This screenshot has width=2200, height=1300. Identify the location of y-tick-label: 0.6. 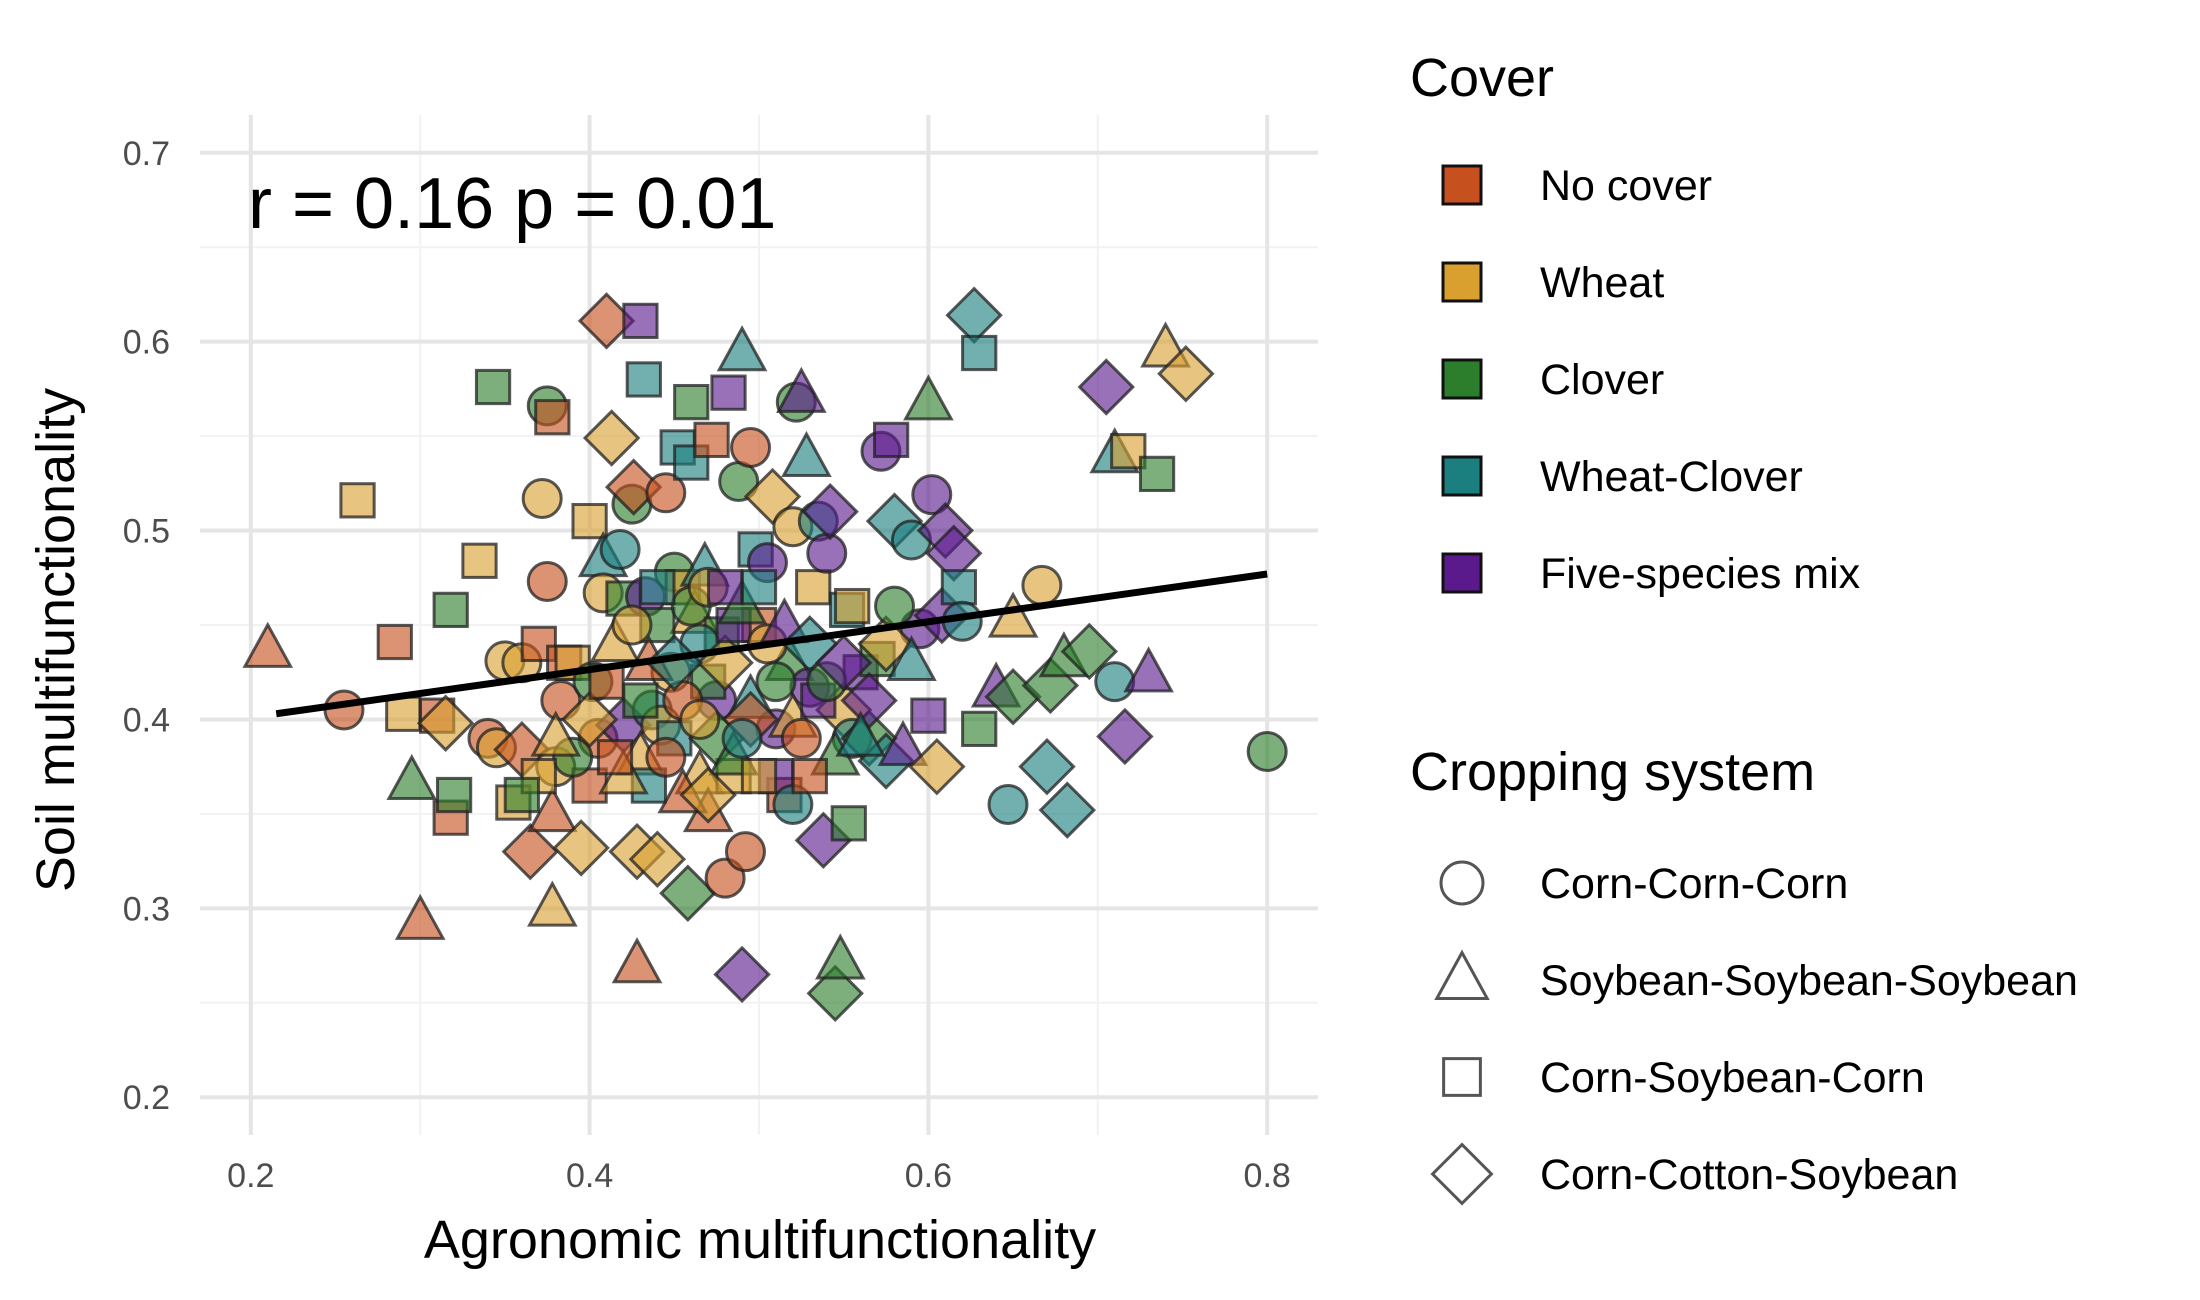
(146, 343).